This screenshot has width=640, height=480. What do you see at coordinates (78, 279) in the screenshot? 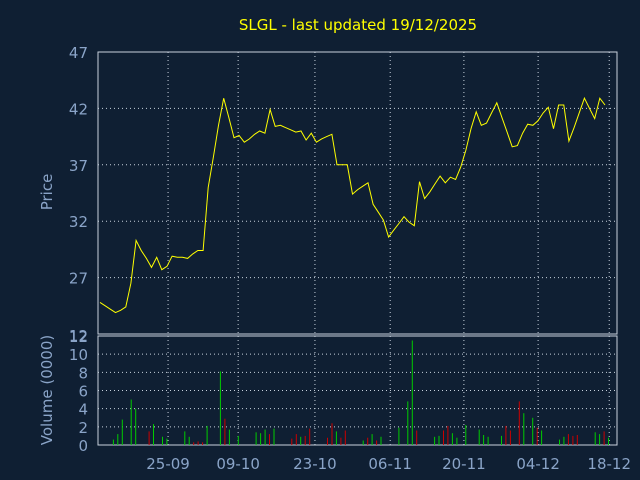
I see `price-tick-label: 27` at bounding box center [78, 279].